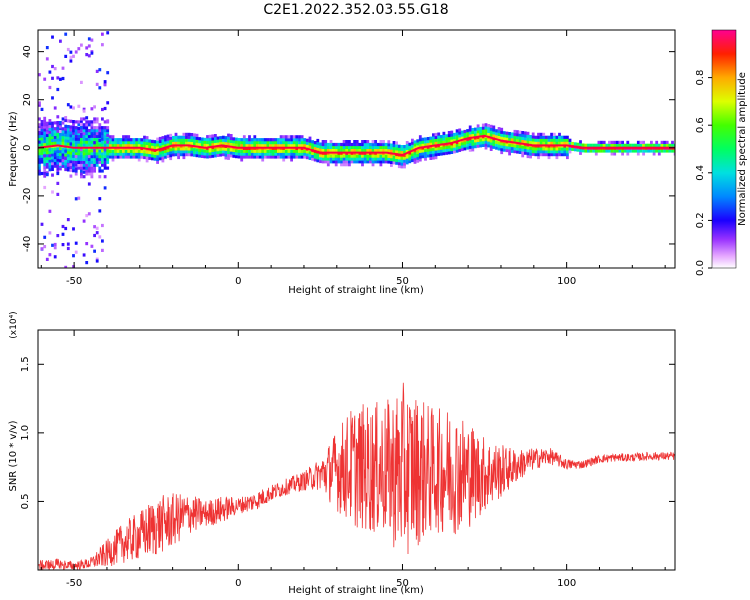 The height and width of the screenshot is (600, 750). I want to click on heatmap-ytick-label: 40, so click(27, 51).